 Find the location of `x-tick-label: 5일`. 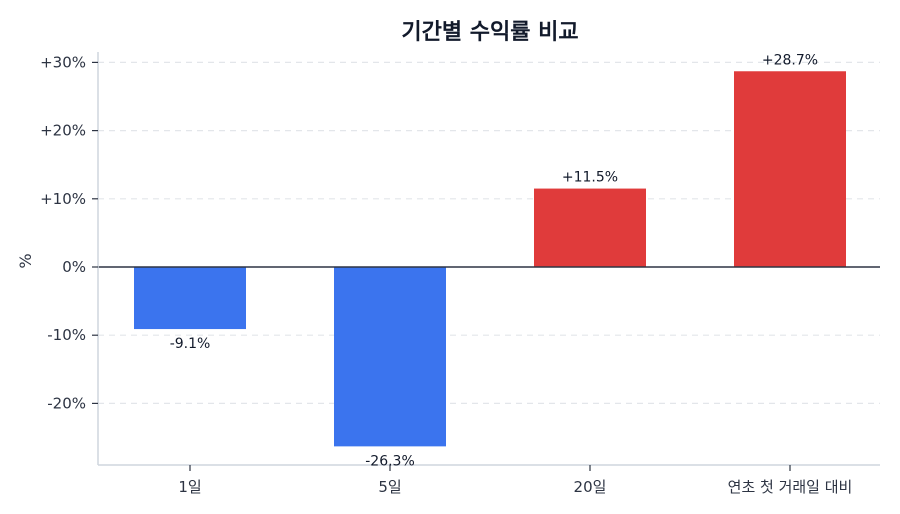

x-tick-label: 5일 is located at coordinates (389, 487).